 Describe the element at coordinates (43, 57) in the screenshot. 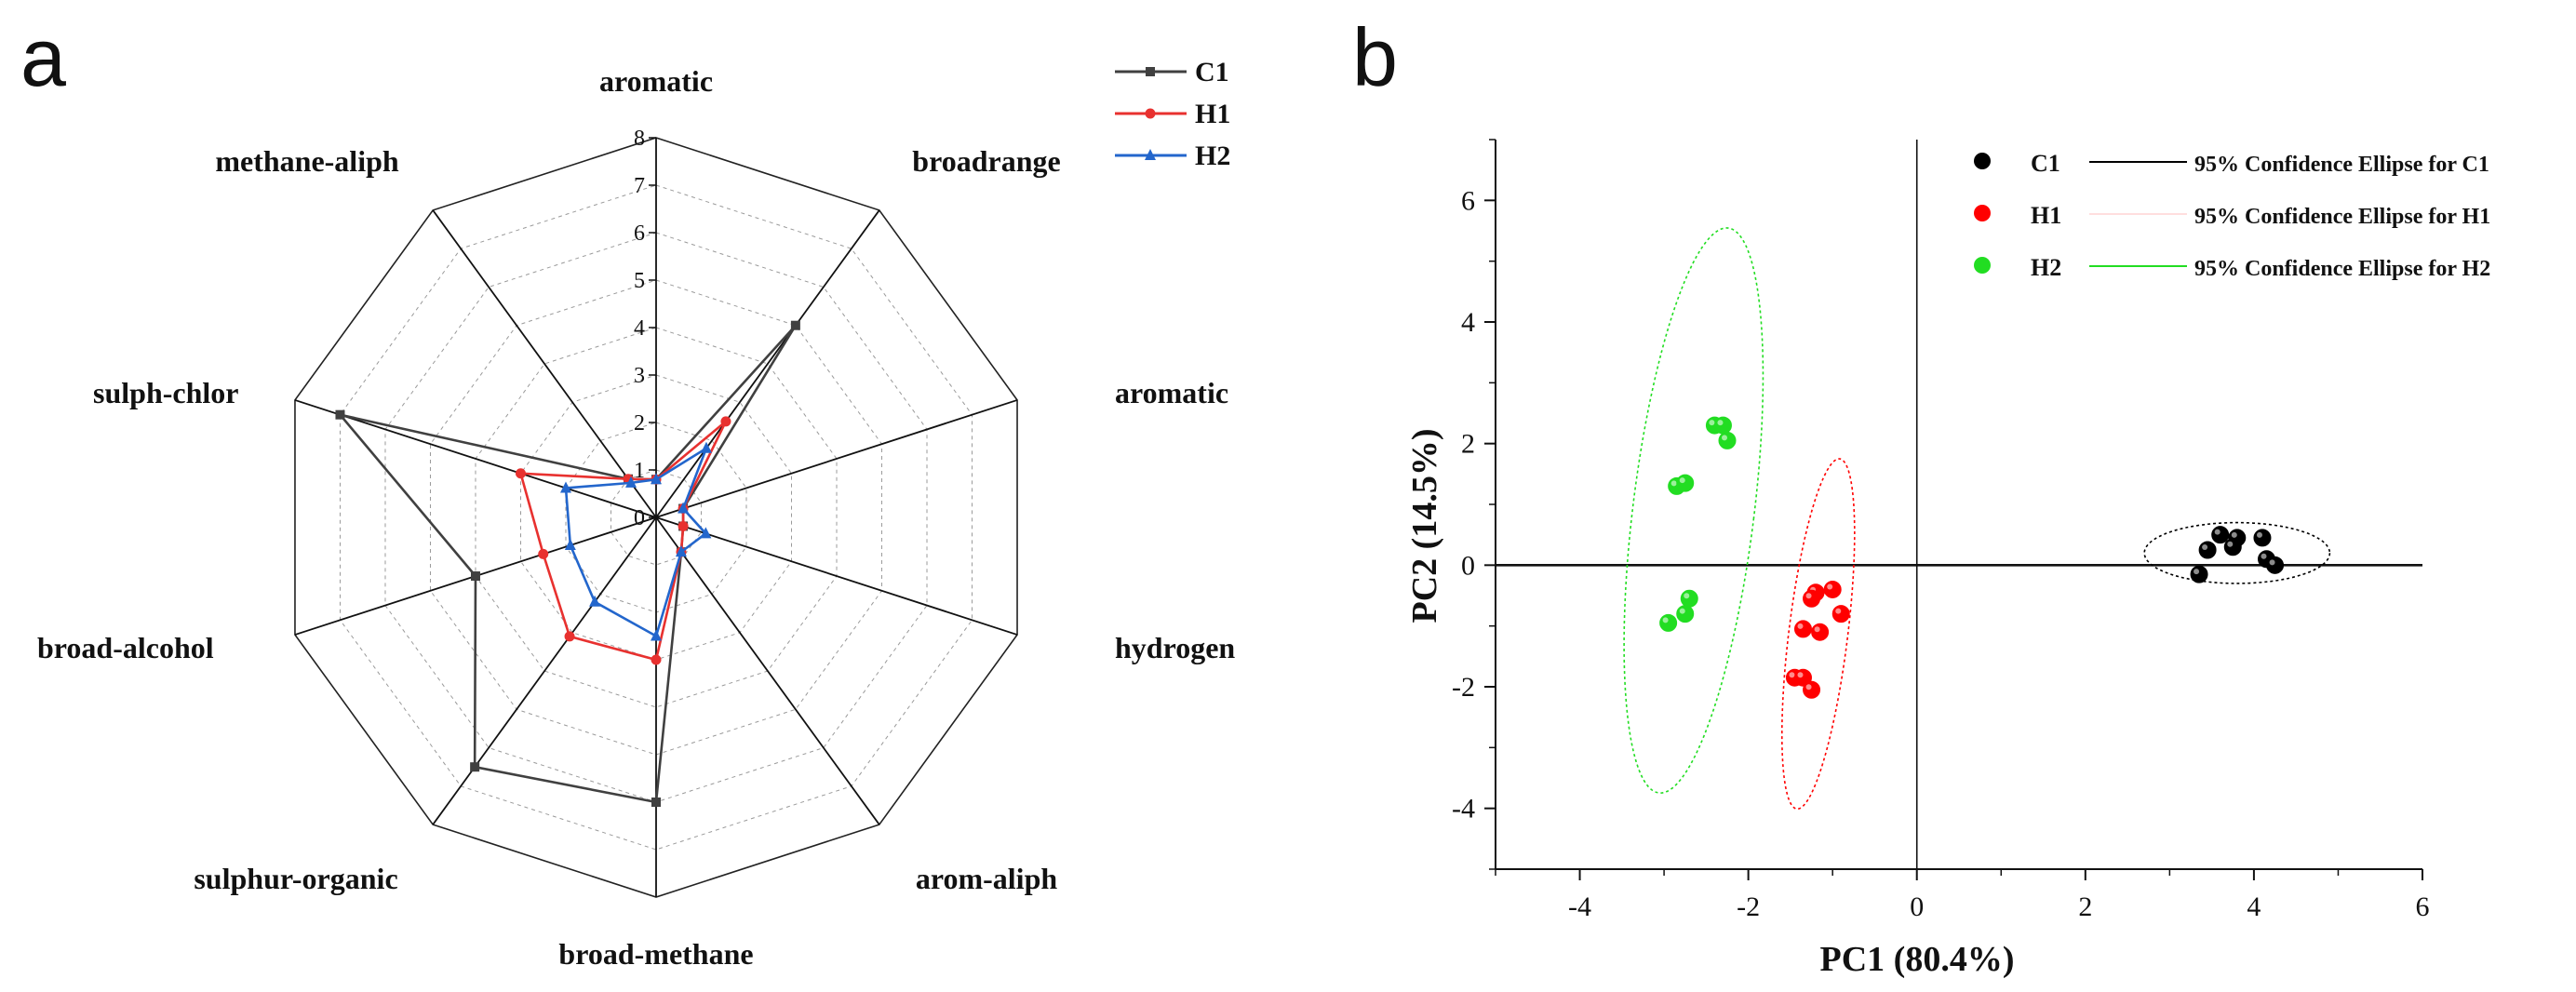

I see `panel-a-letter: a` at that location.